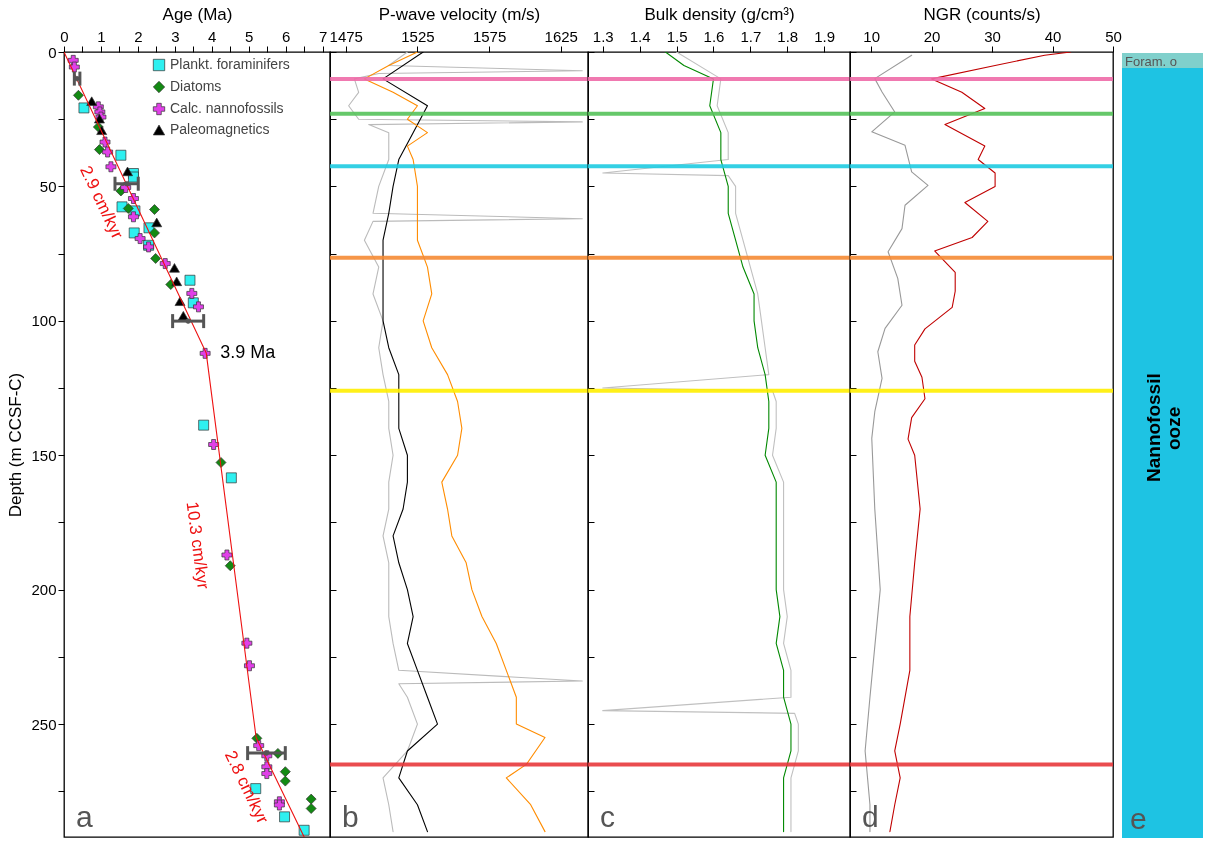 This screenshot has width=1209, height=858. I want to click on x-tick-label: 1.6, so click(714, 36).